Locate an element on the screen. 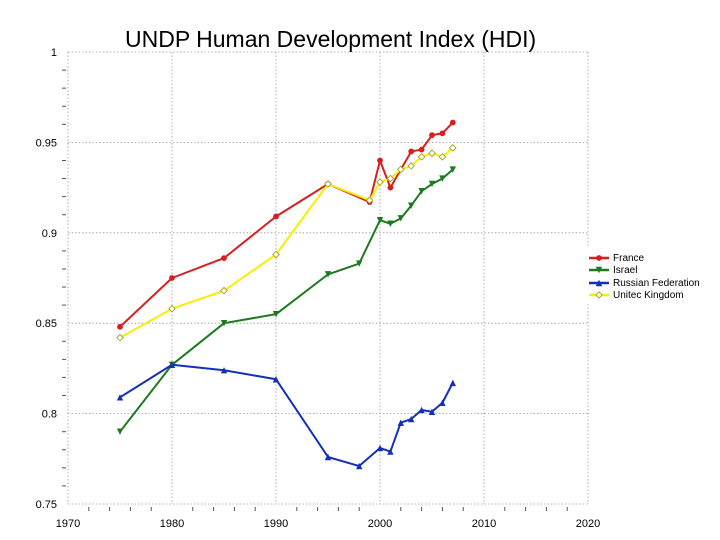  y-axis-labels: 0.75 0.8 0.85 0.9 0.95 1 is located at coordinates (46, 279).